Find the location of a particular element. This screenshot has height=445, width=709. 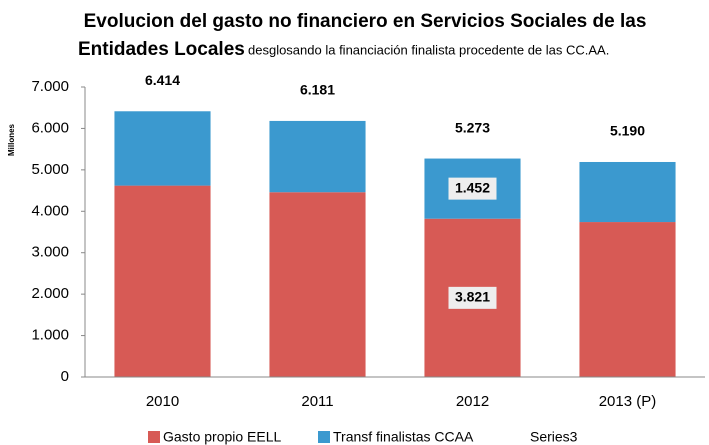

total-label: 5.190 is located at coordinates (627, 131).